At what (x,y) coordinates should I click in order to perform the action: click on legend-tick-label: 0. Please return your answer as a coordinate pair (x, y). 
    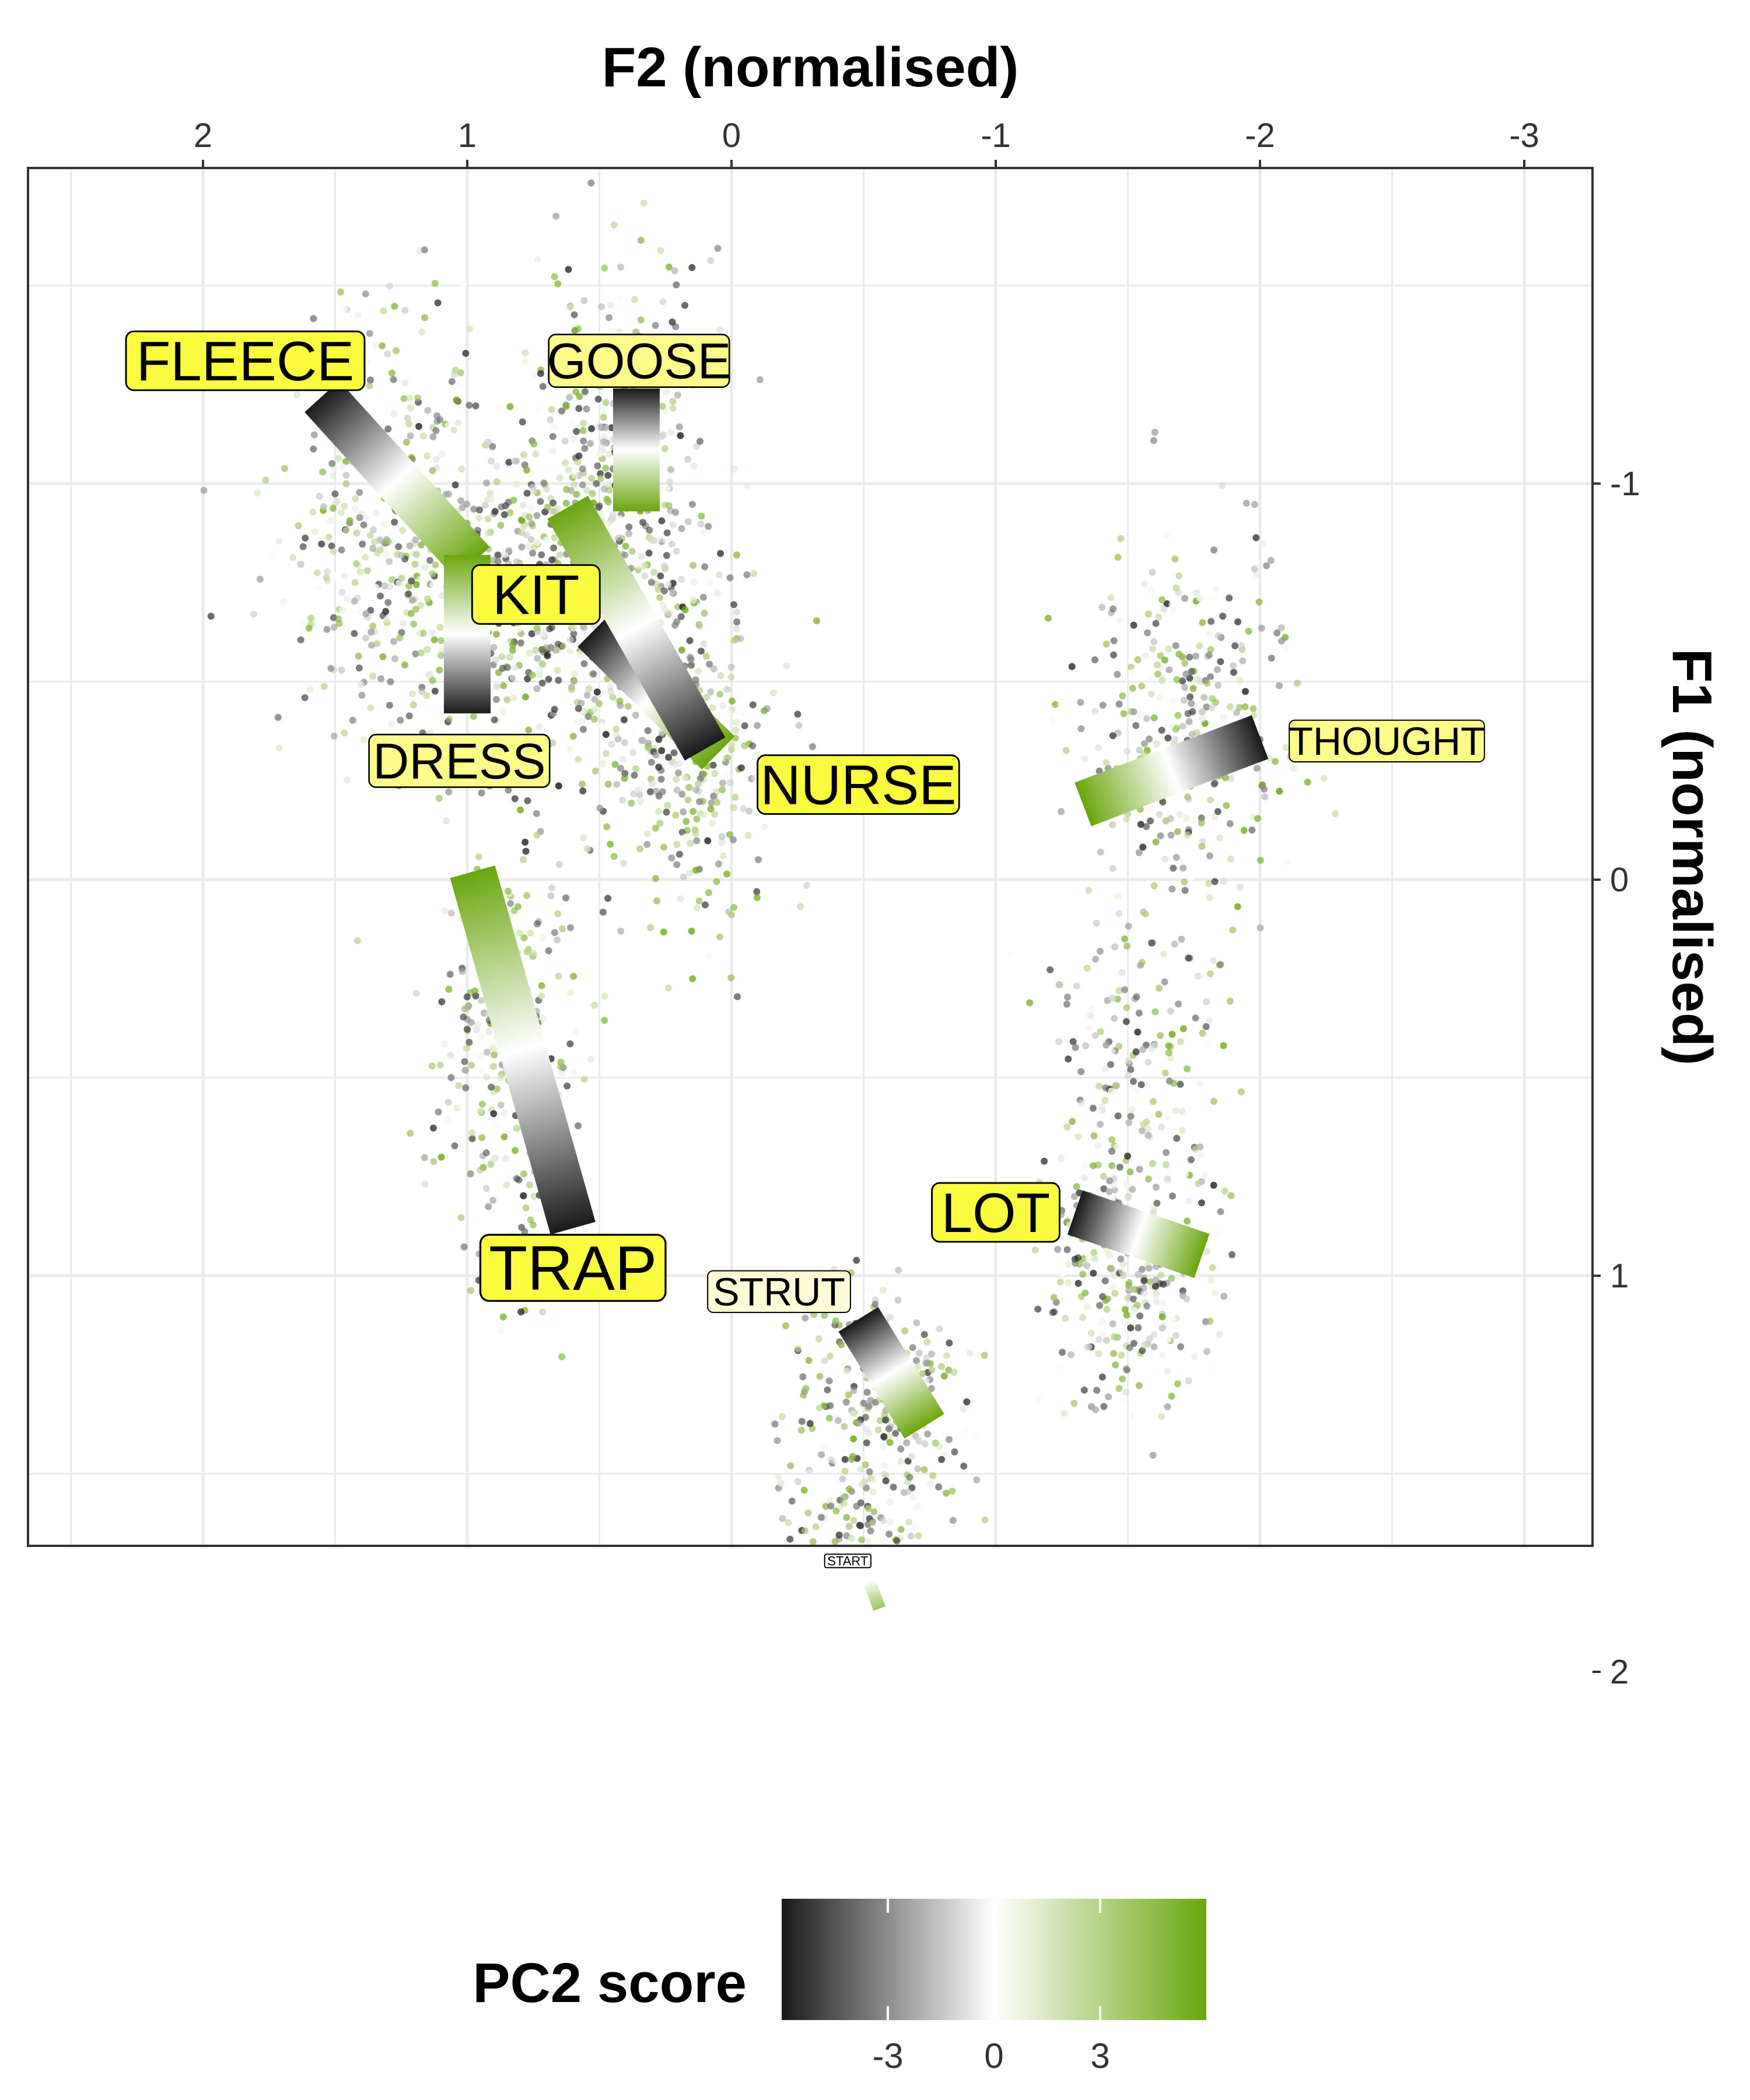
    Looking at the image, I should click on (993, 2056).